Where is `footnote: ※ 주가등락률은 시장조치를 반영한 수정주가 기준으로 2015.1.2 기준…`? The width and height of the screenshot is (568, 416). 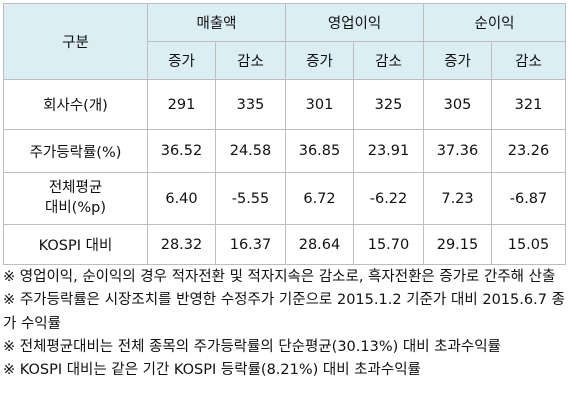
footnote: ※ 주가등락률은 시장조치를 반영한 수정주가 기준으로 2015.1.2 기준… is located at coordinates (284, 312).